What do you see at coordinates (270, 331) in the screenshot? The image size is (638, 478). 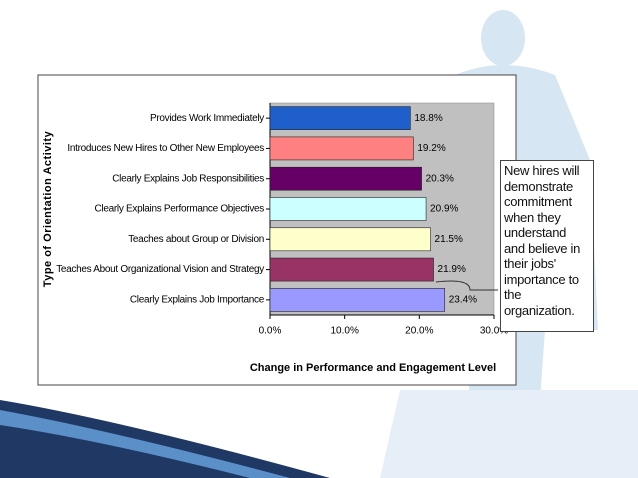 I see `x-tick-label: 0.0%` at bounding box center [270, 331].